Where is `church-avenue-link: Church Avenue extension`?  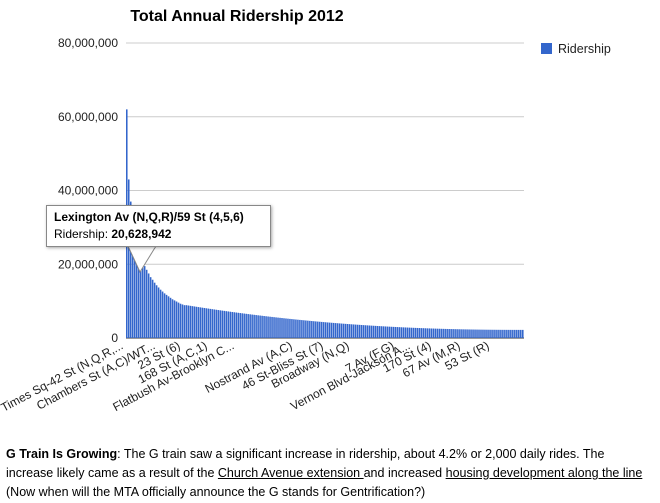 church-avenue-link: Church Avenue extension is located at coordinates (290, 473).